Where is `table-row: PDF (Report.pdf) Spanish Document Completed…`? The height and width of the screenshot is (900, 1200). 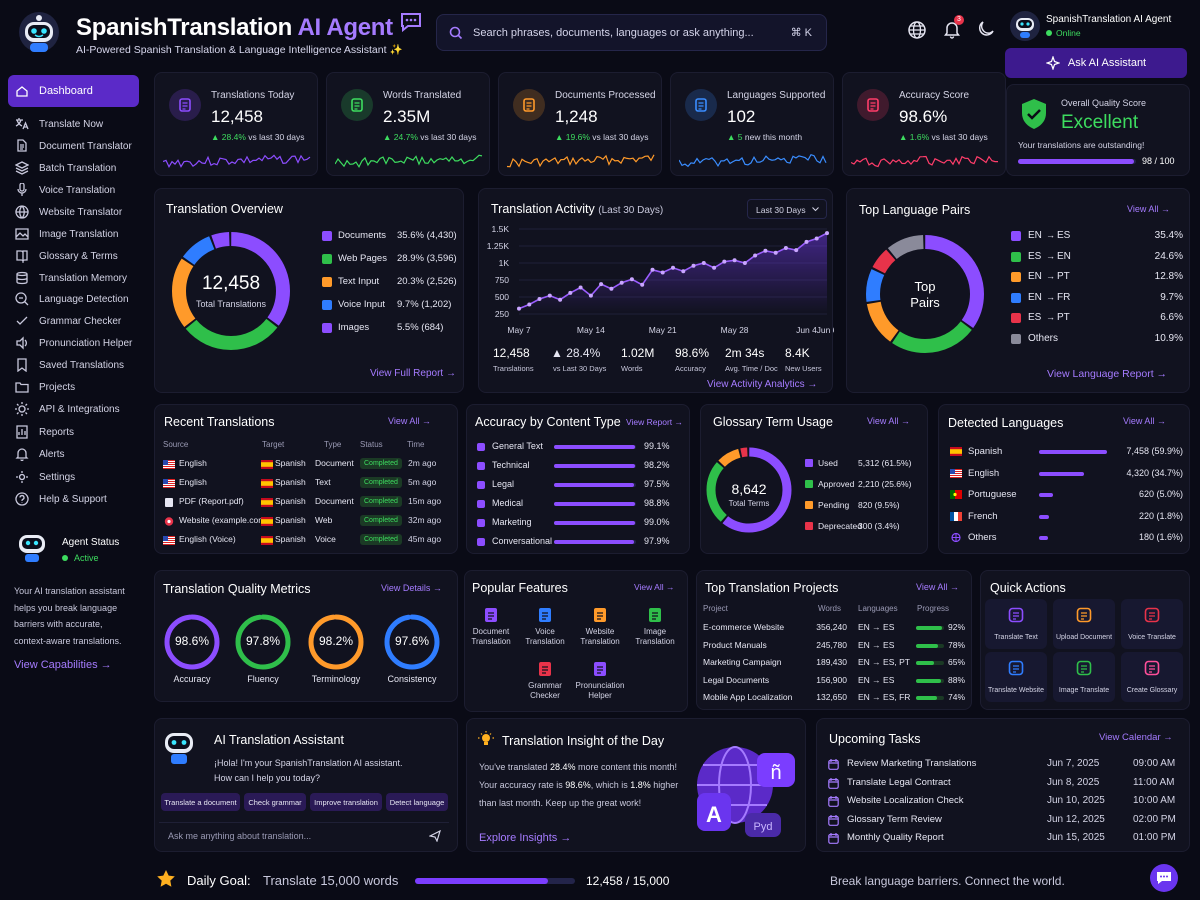
table-row: PDF (Report.pdf) Spanish Document Completed… is located at coordinates (305, 503).